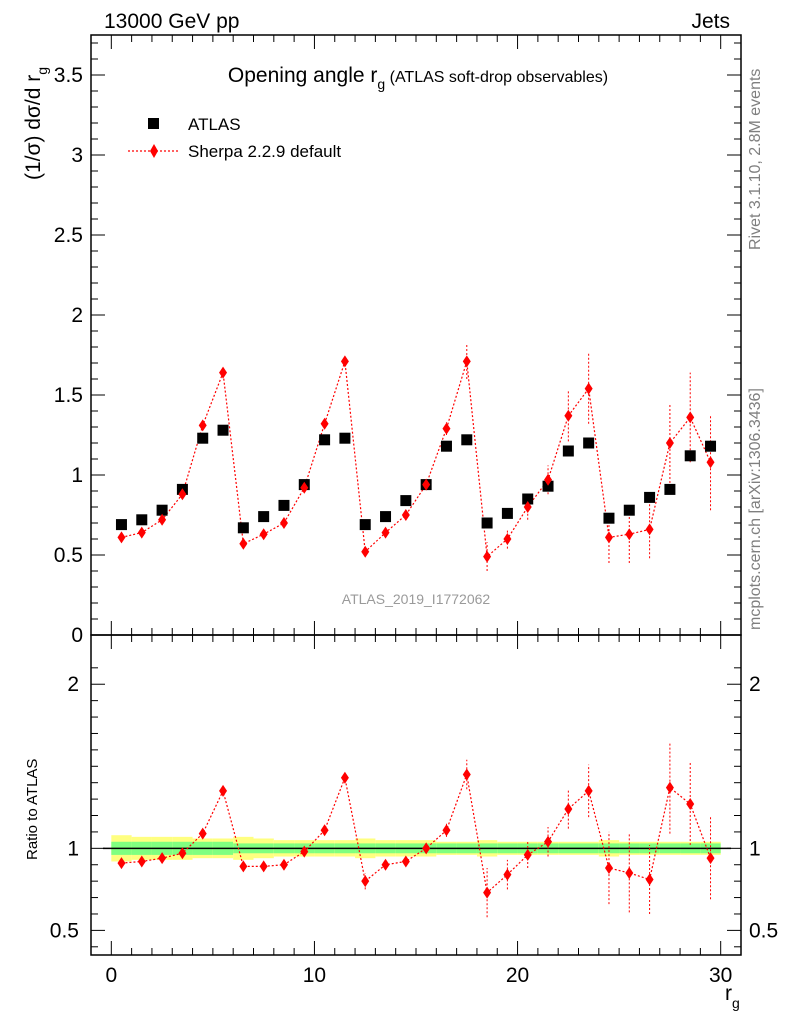 The image size is (786, 1024). I want to click on ratio-series, so click(416, 829).